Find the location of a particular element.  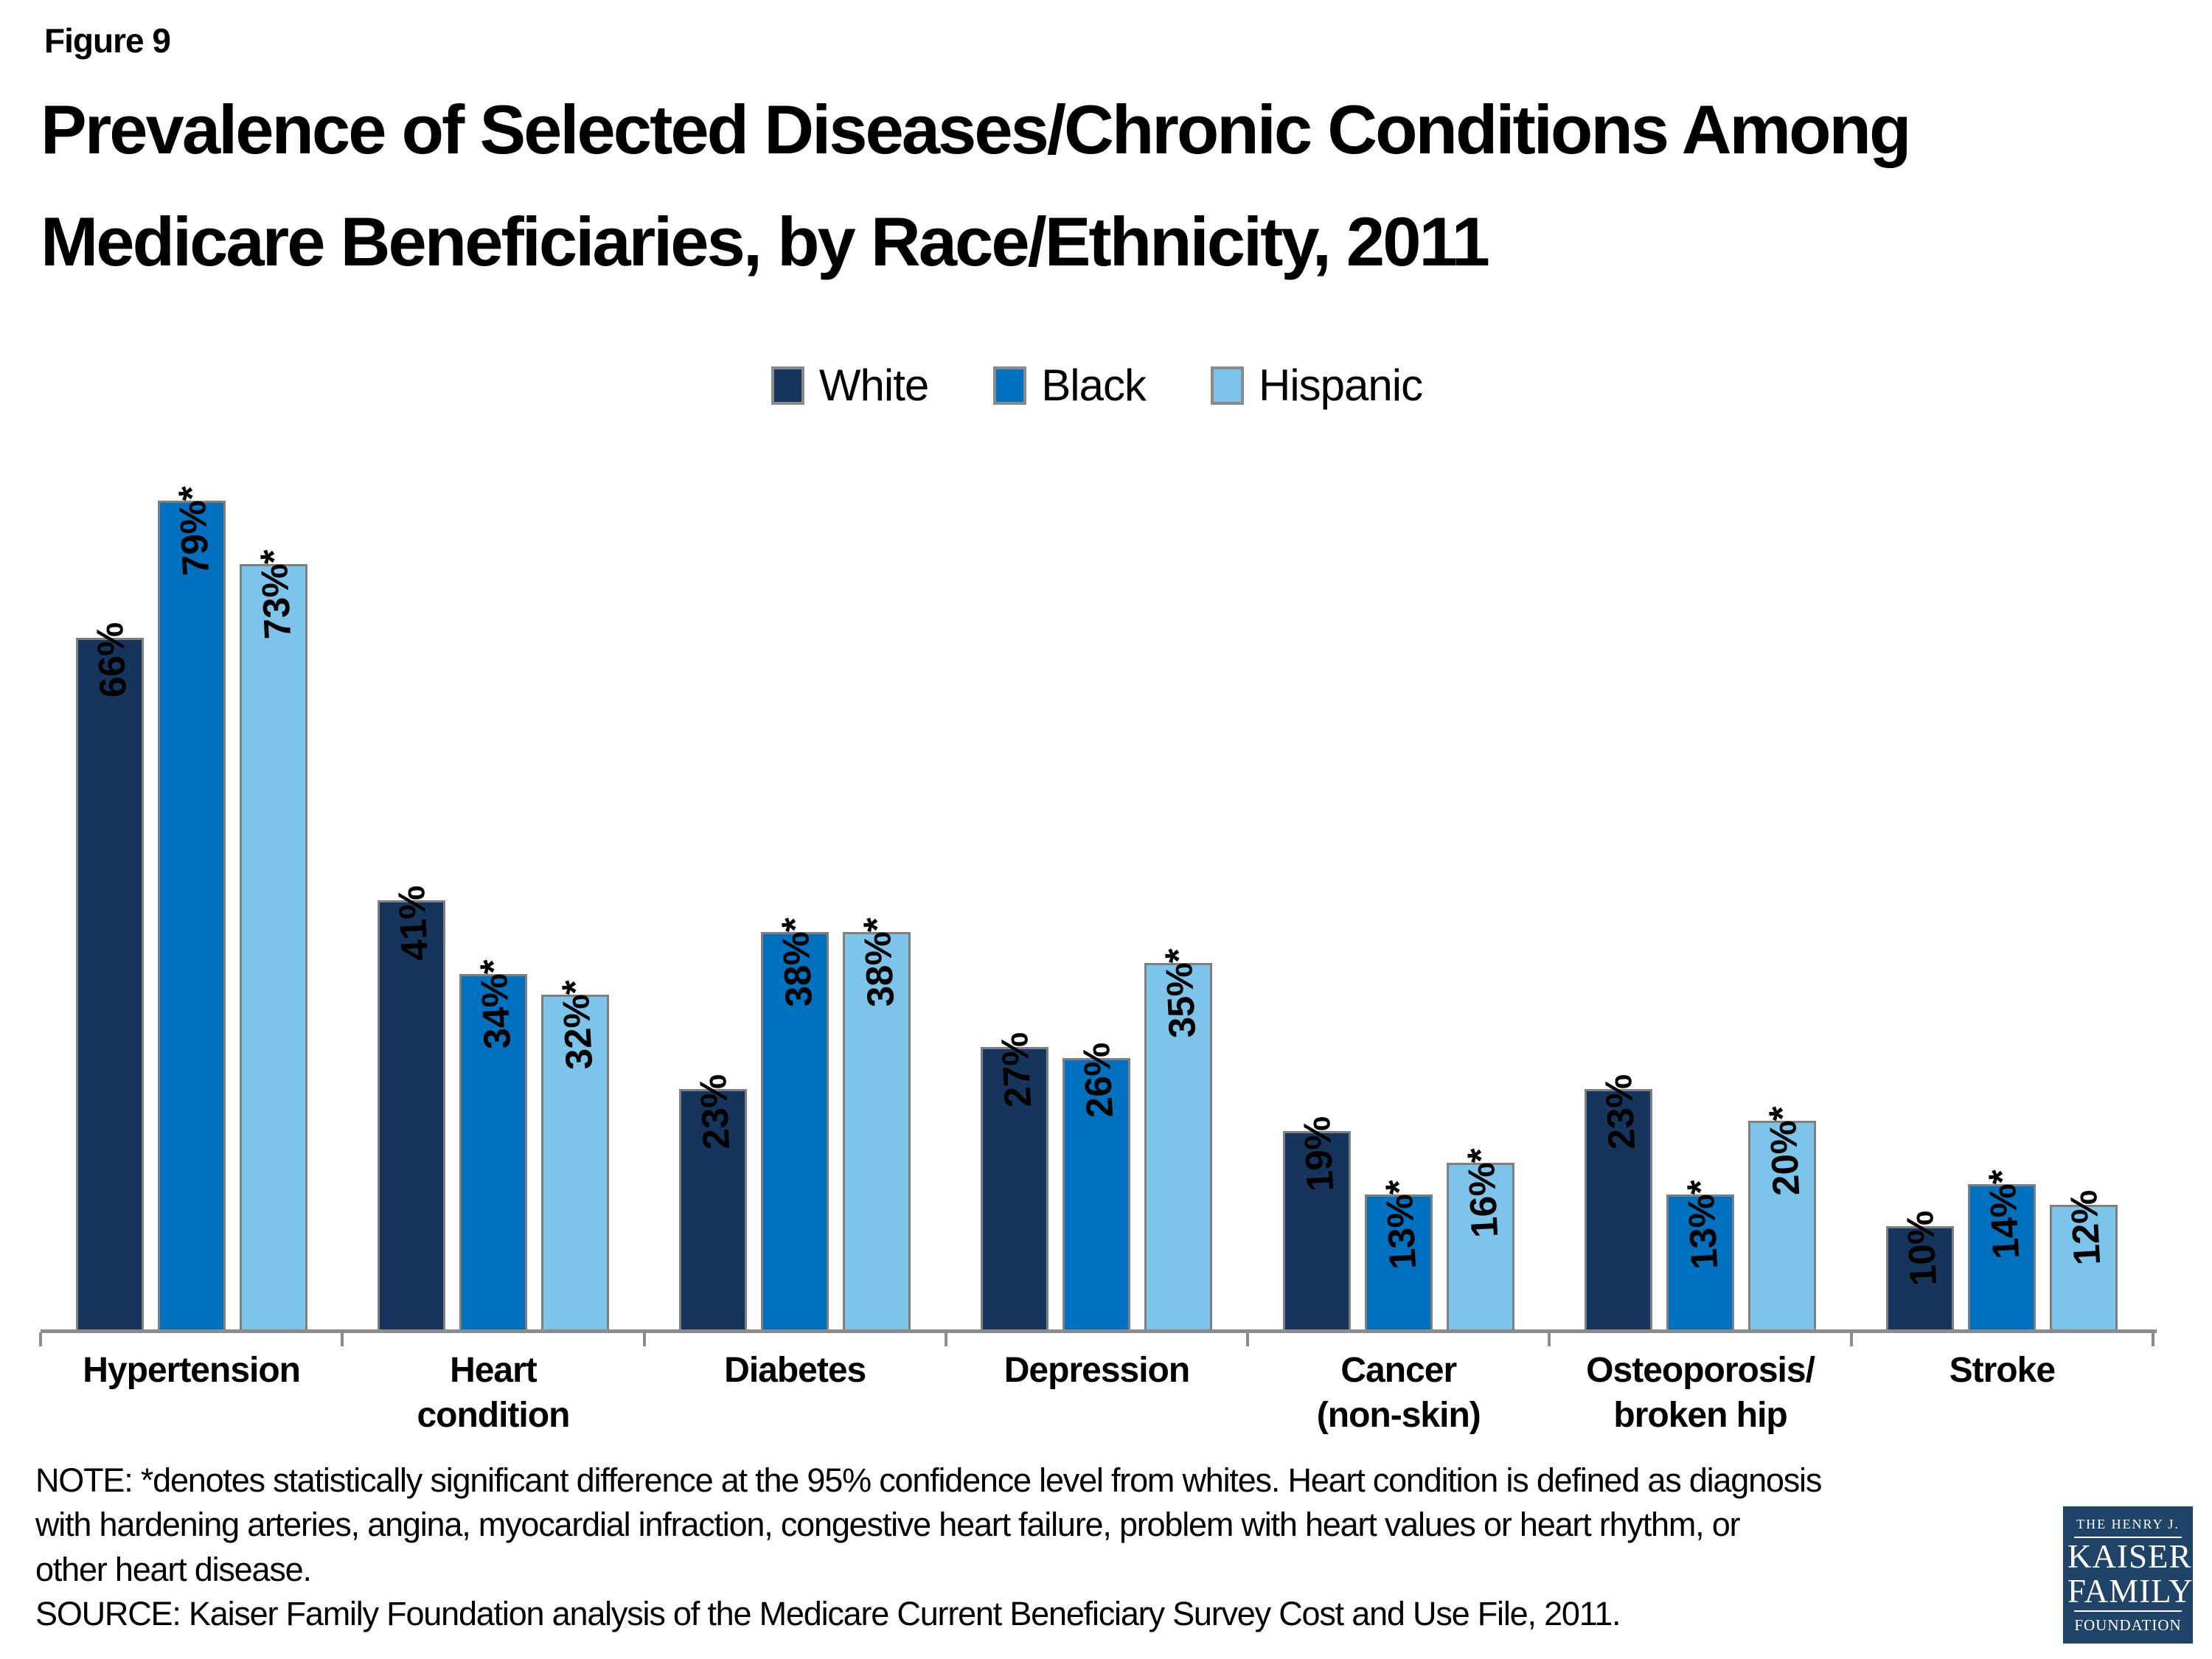

bar-group-0: 66% 79%* 73%* is located at coordinates (191, 908).